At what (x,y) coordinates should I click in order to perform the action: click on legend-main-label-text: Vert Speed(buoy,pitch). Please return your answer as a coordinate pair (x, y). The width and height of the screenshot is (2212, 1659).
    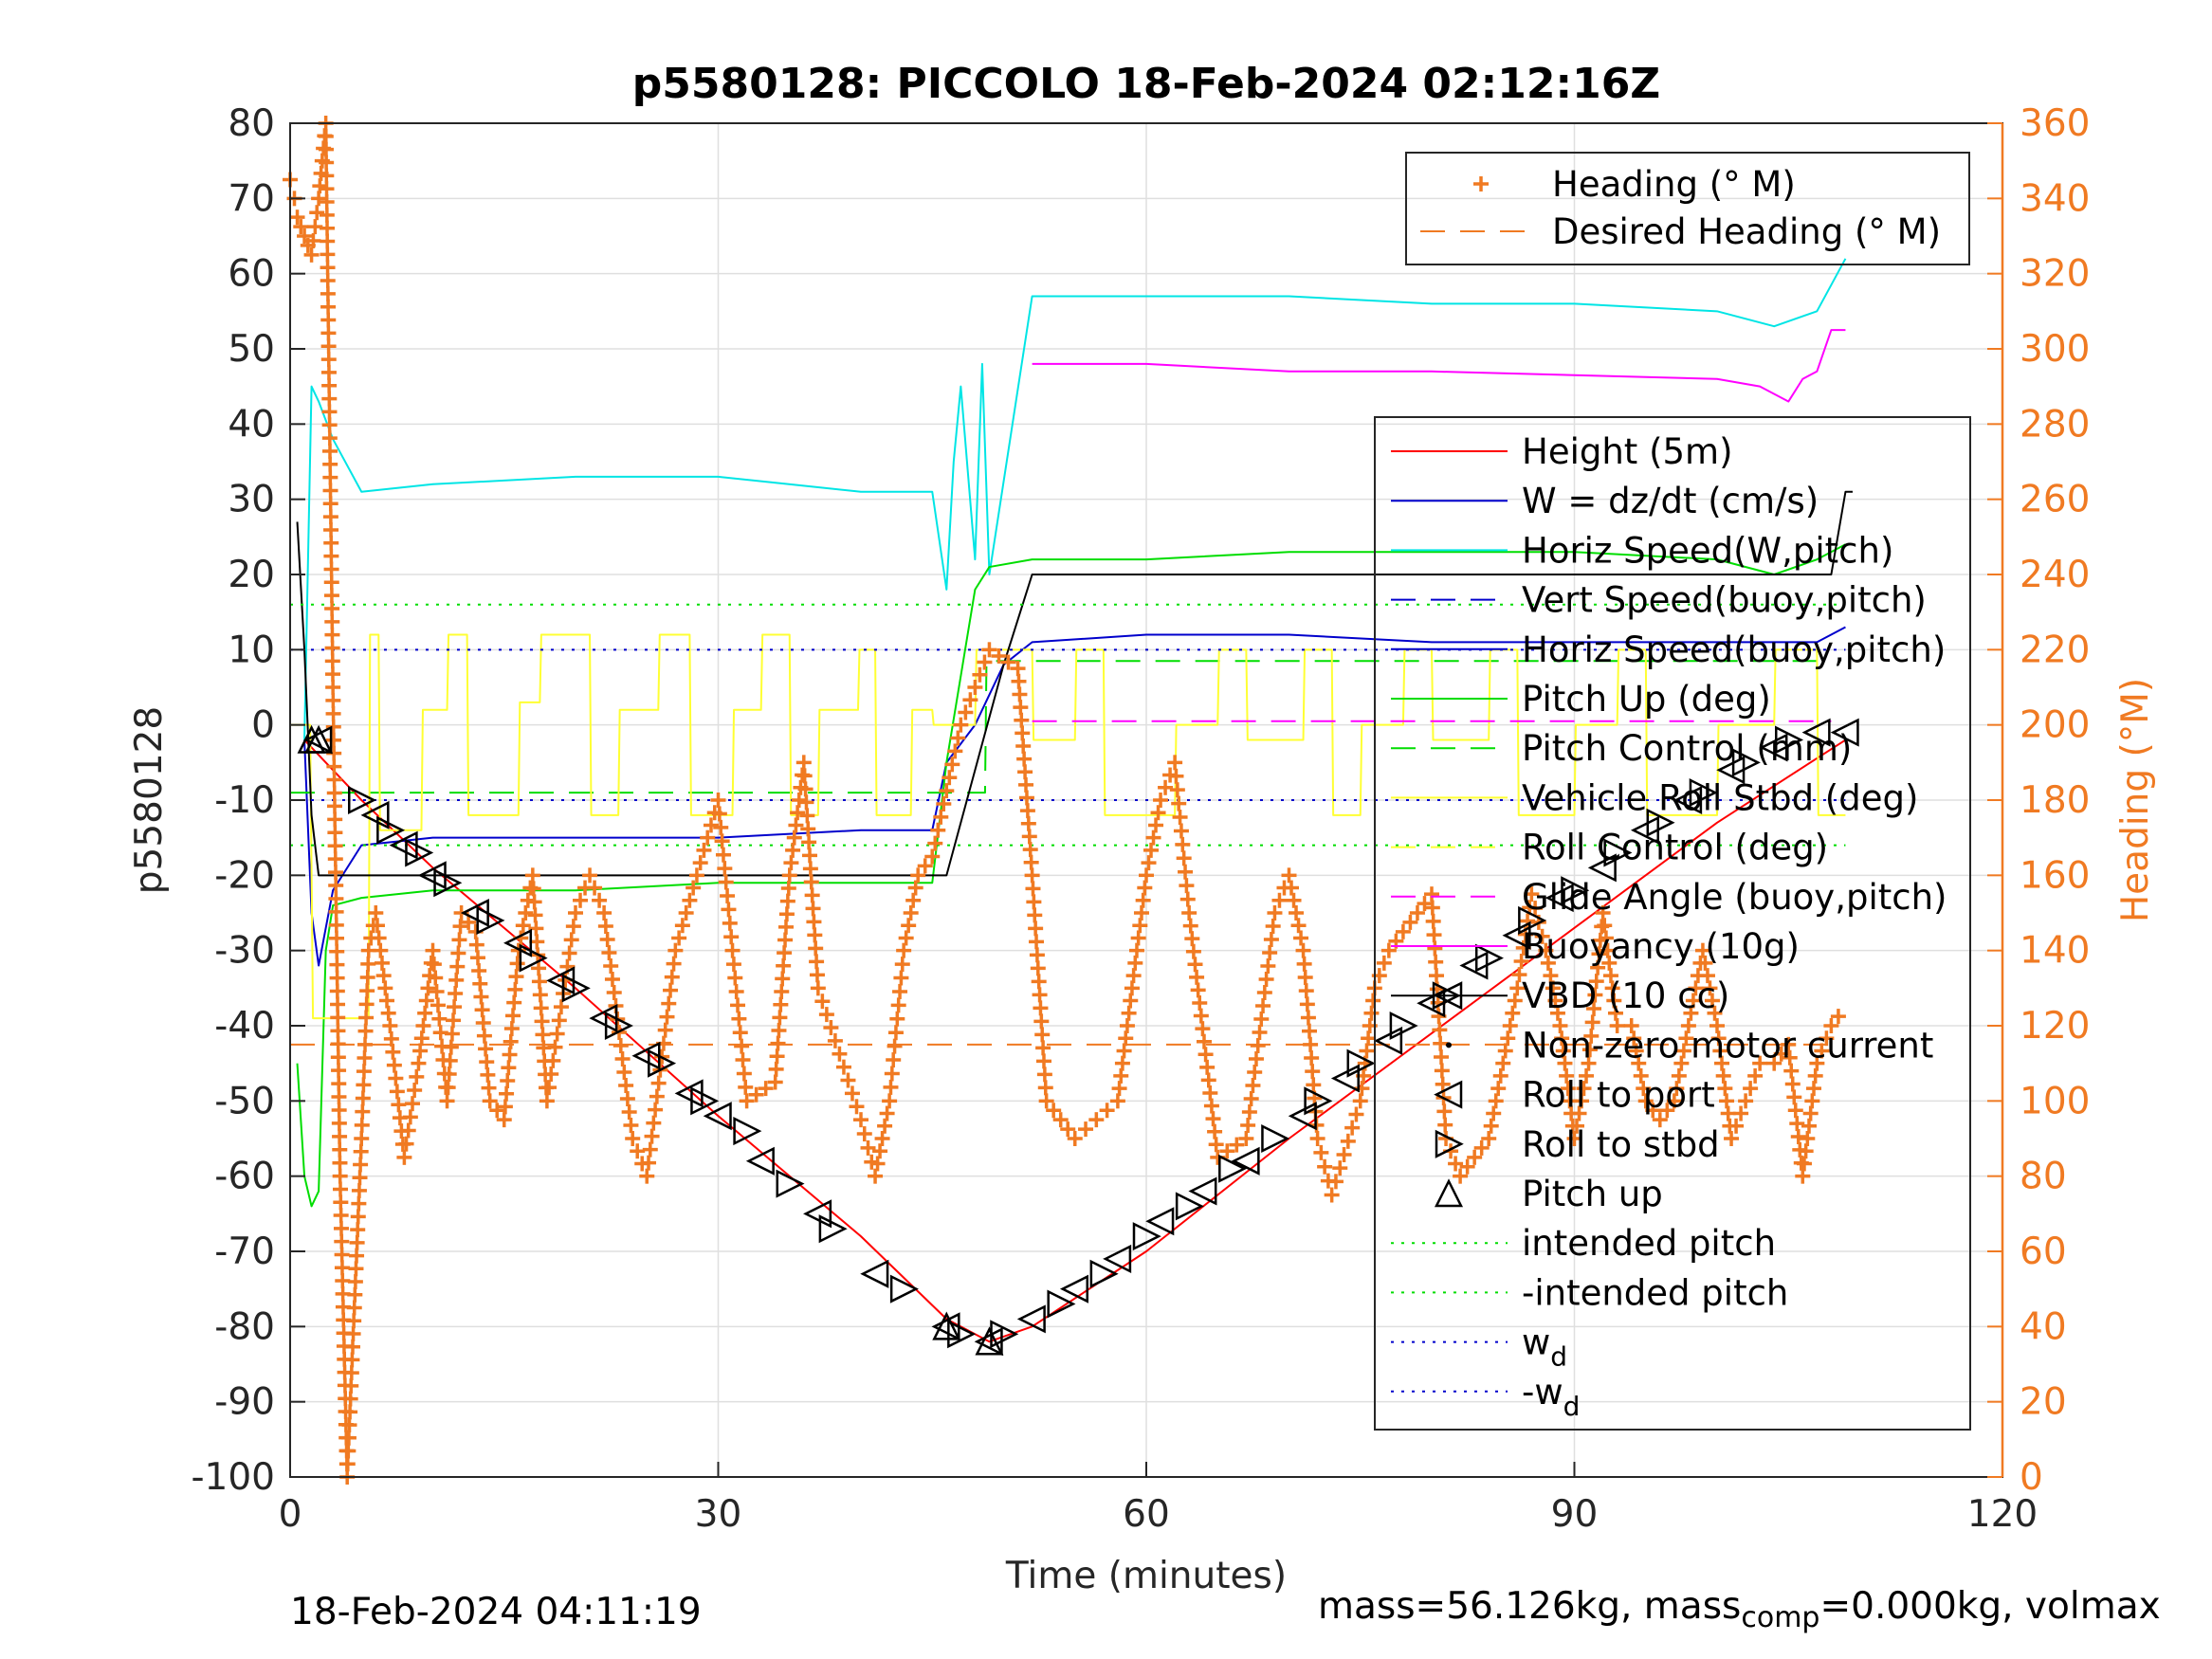
    Looking at the image, I should click on (1724, 600).